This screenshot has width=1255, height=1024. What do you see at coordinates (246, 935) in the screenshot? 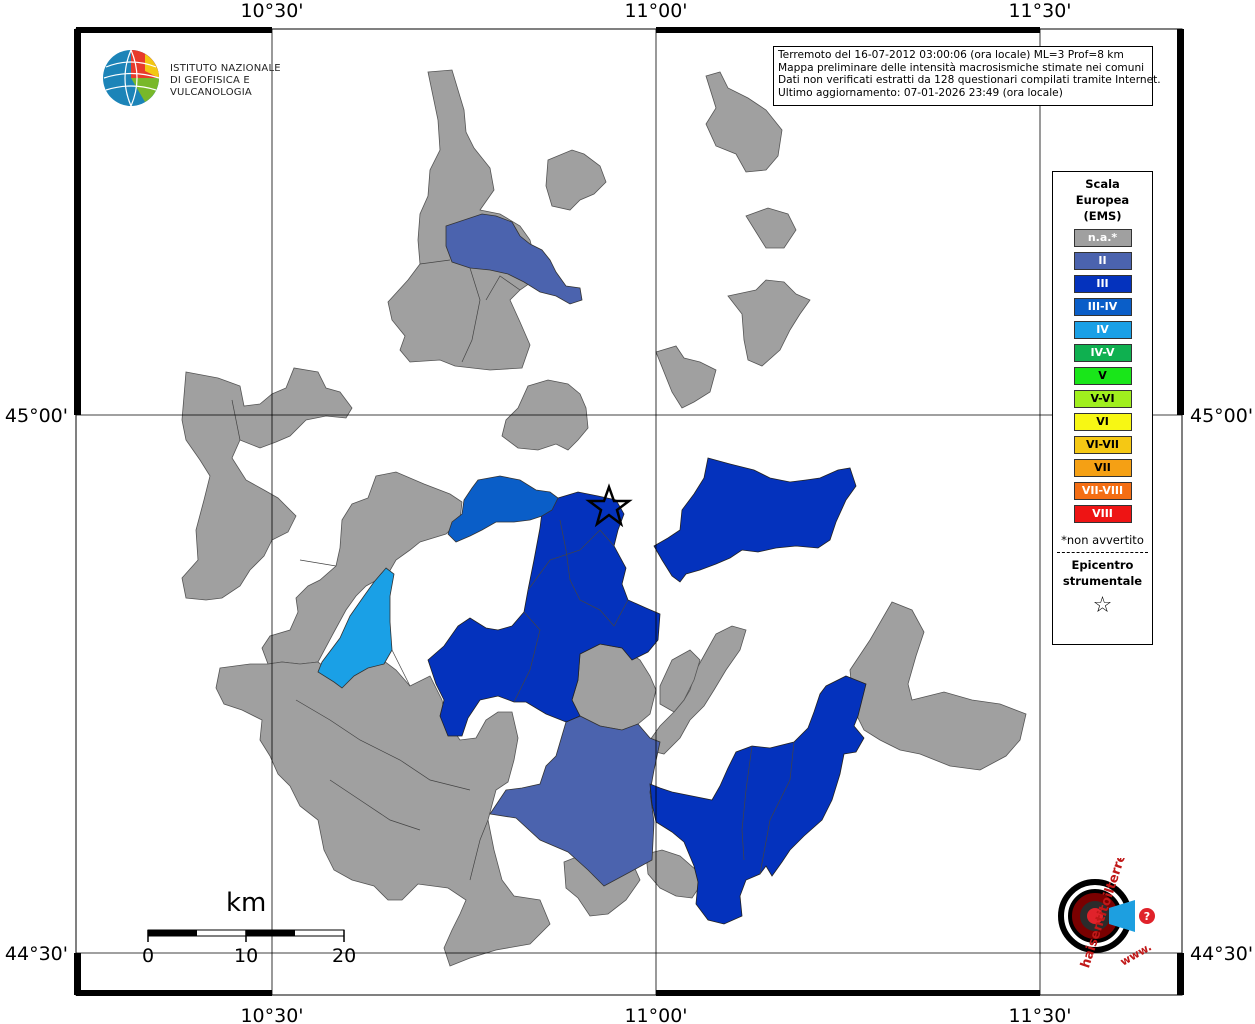
I see `scale-bar` at bounding box center [246, 935].